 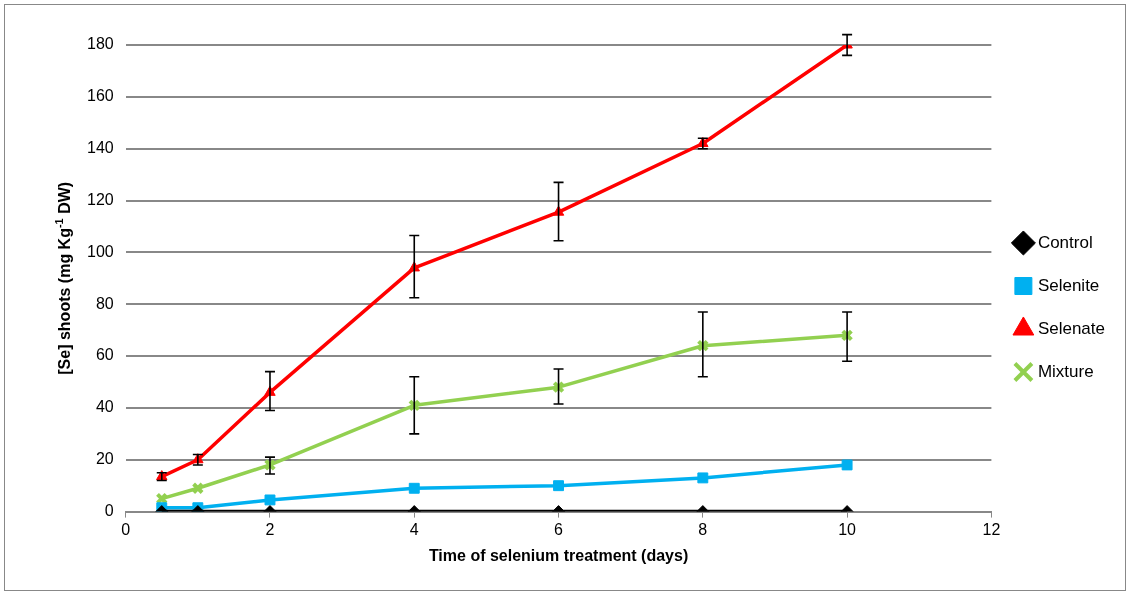 What do you see at coordinates (104, 459) in the screenshot?
I see `y-tick-label: 20` at bounding box center [104, 459].